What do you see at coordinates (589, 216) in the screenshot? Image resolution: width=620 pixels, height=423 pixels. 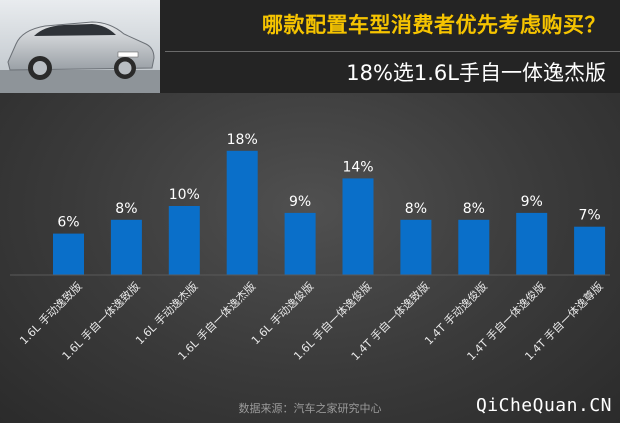 I see `value-label-10: 7%` at bounding box center [589, 216].